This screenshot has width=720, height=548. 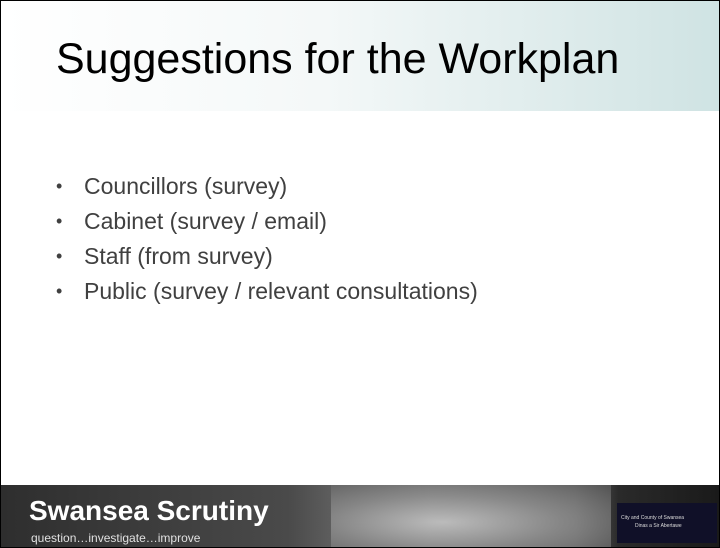 What do you see at coordinates (267, 256) in the screenshot?
I see `bullet: Staff (from survey)` at bounding box center [267, 256].